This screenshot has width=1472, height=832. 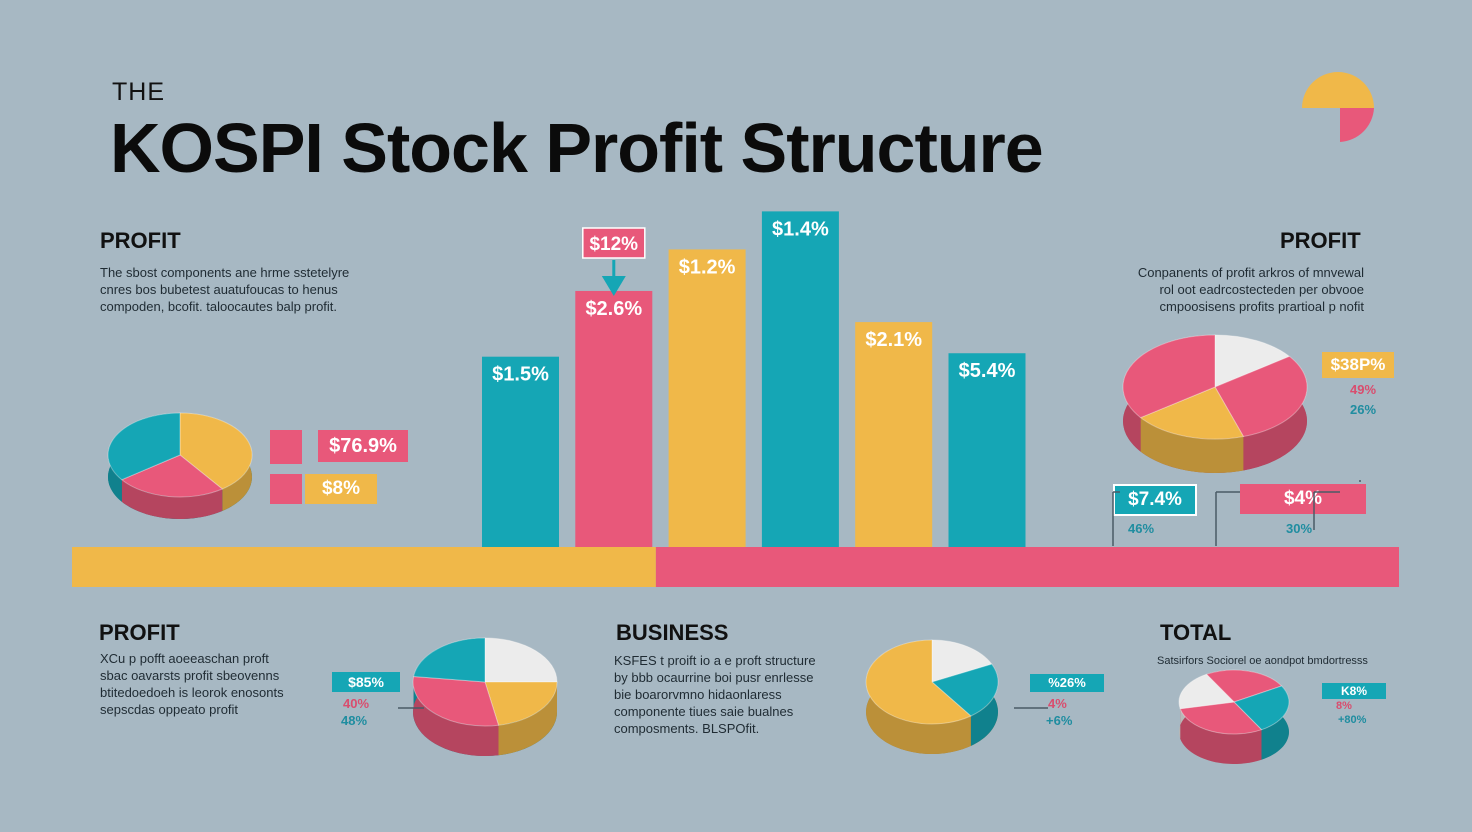 What do you see at coordinates (1338, 107) in the screenshot?
I see `corner-pie-icon` at bounding box center [1338, 107].